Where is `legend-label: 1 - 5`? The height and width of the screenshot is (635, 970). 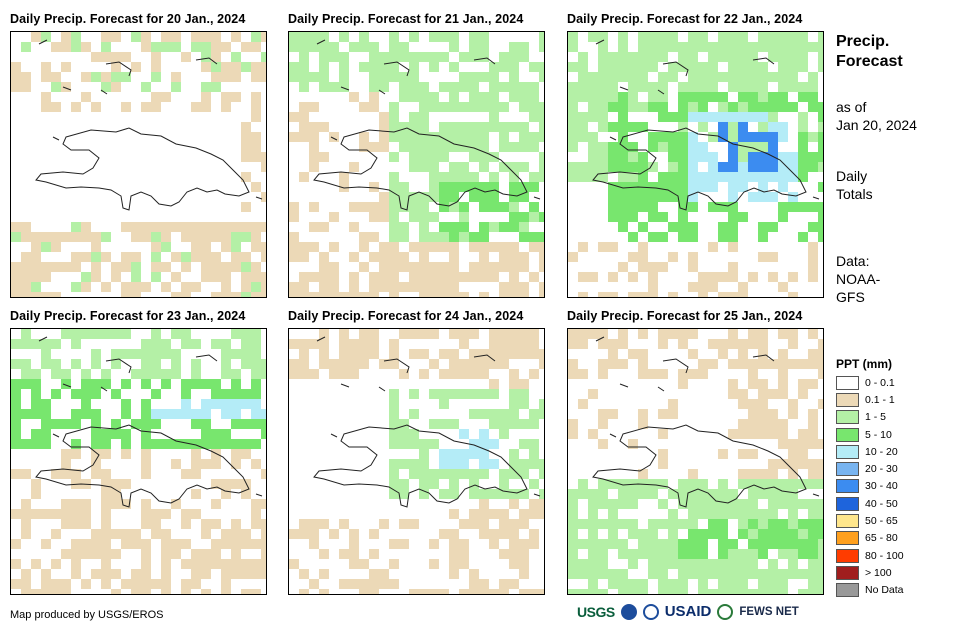
legend-label: 1 - 5 is located at coordinates (876, 417).